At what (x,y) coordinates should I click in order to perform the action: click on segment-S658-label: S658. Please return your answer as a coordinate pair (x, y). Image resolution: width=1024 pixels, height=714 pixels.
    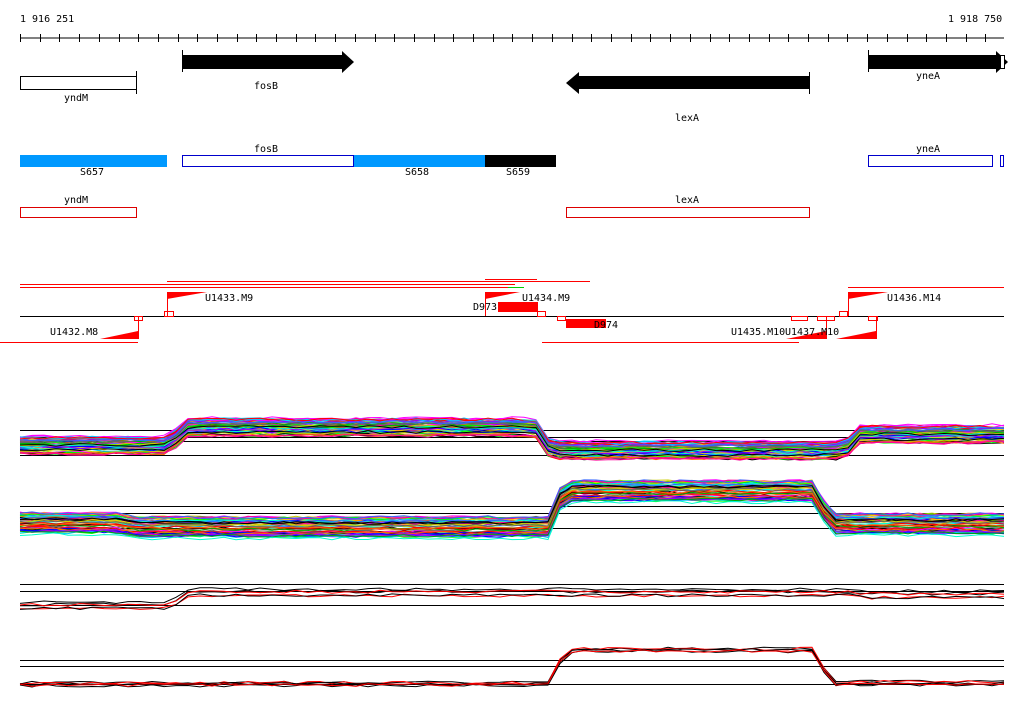
    Looking at the image, I should click on (417, 172).